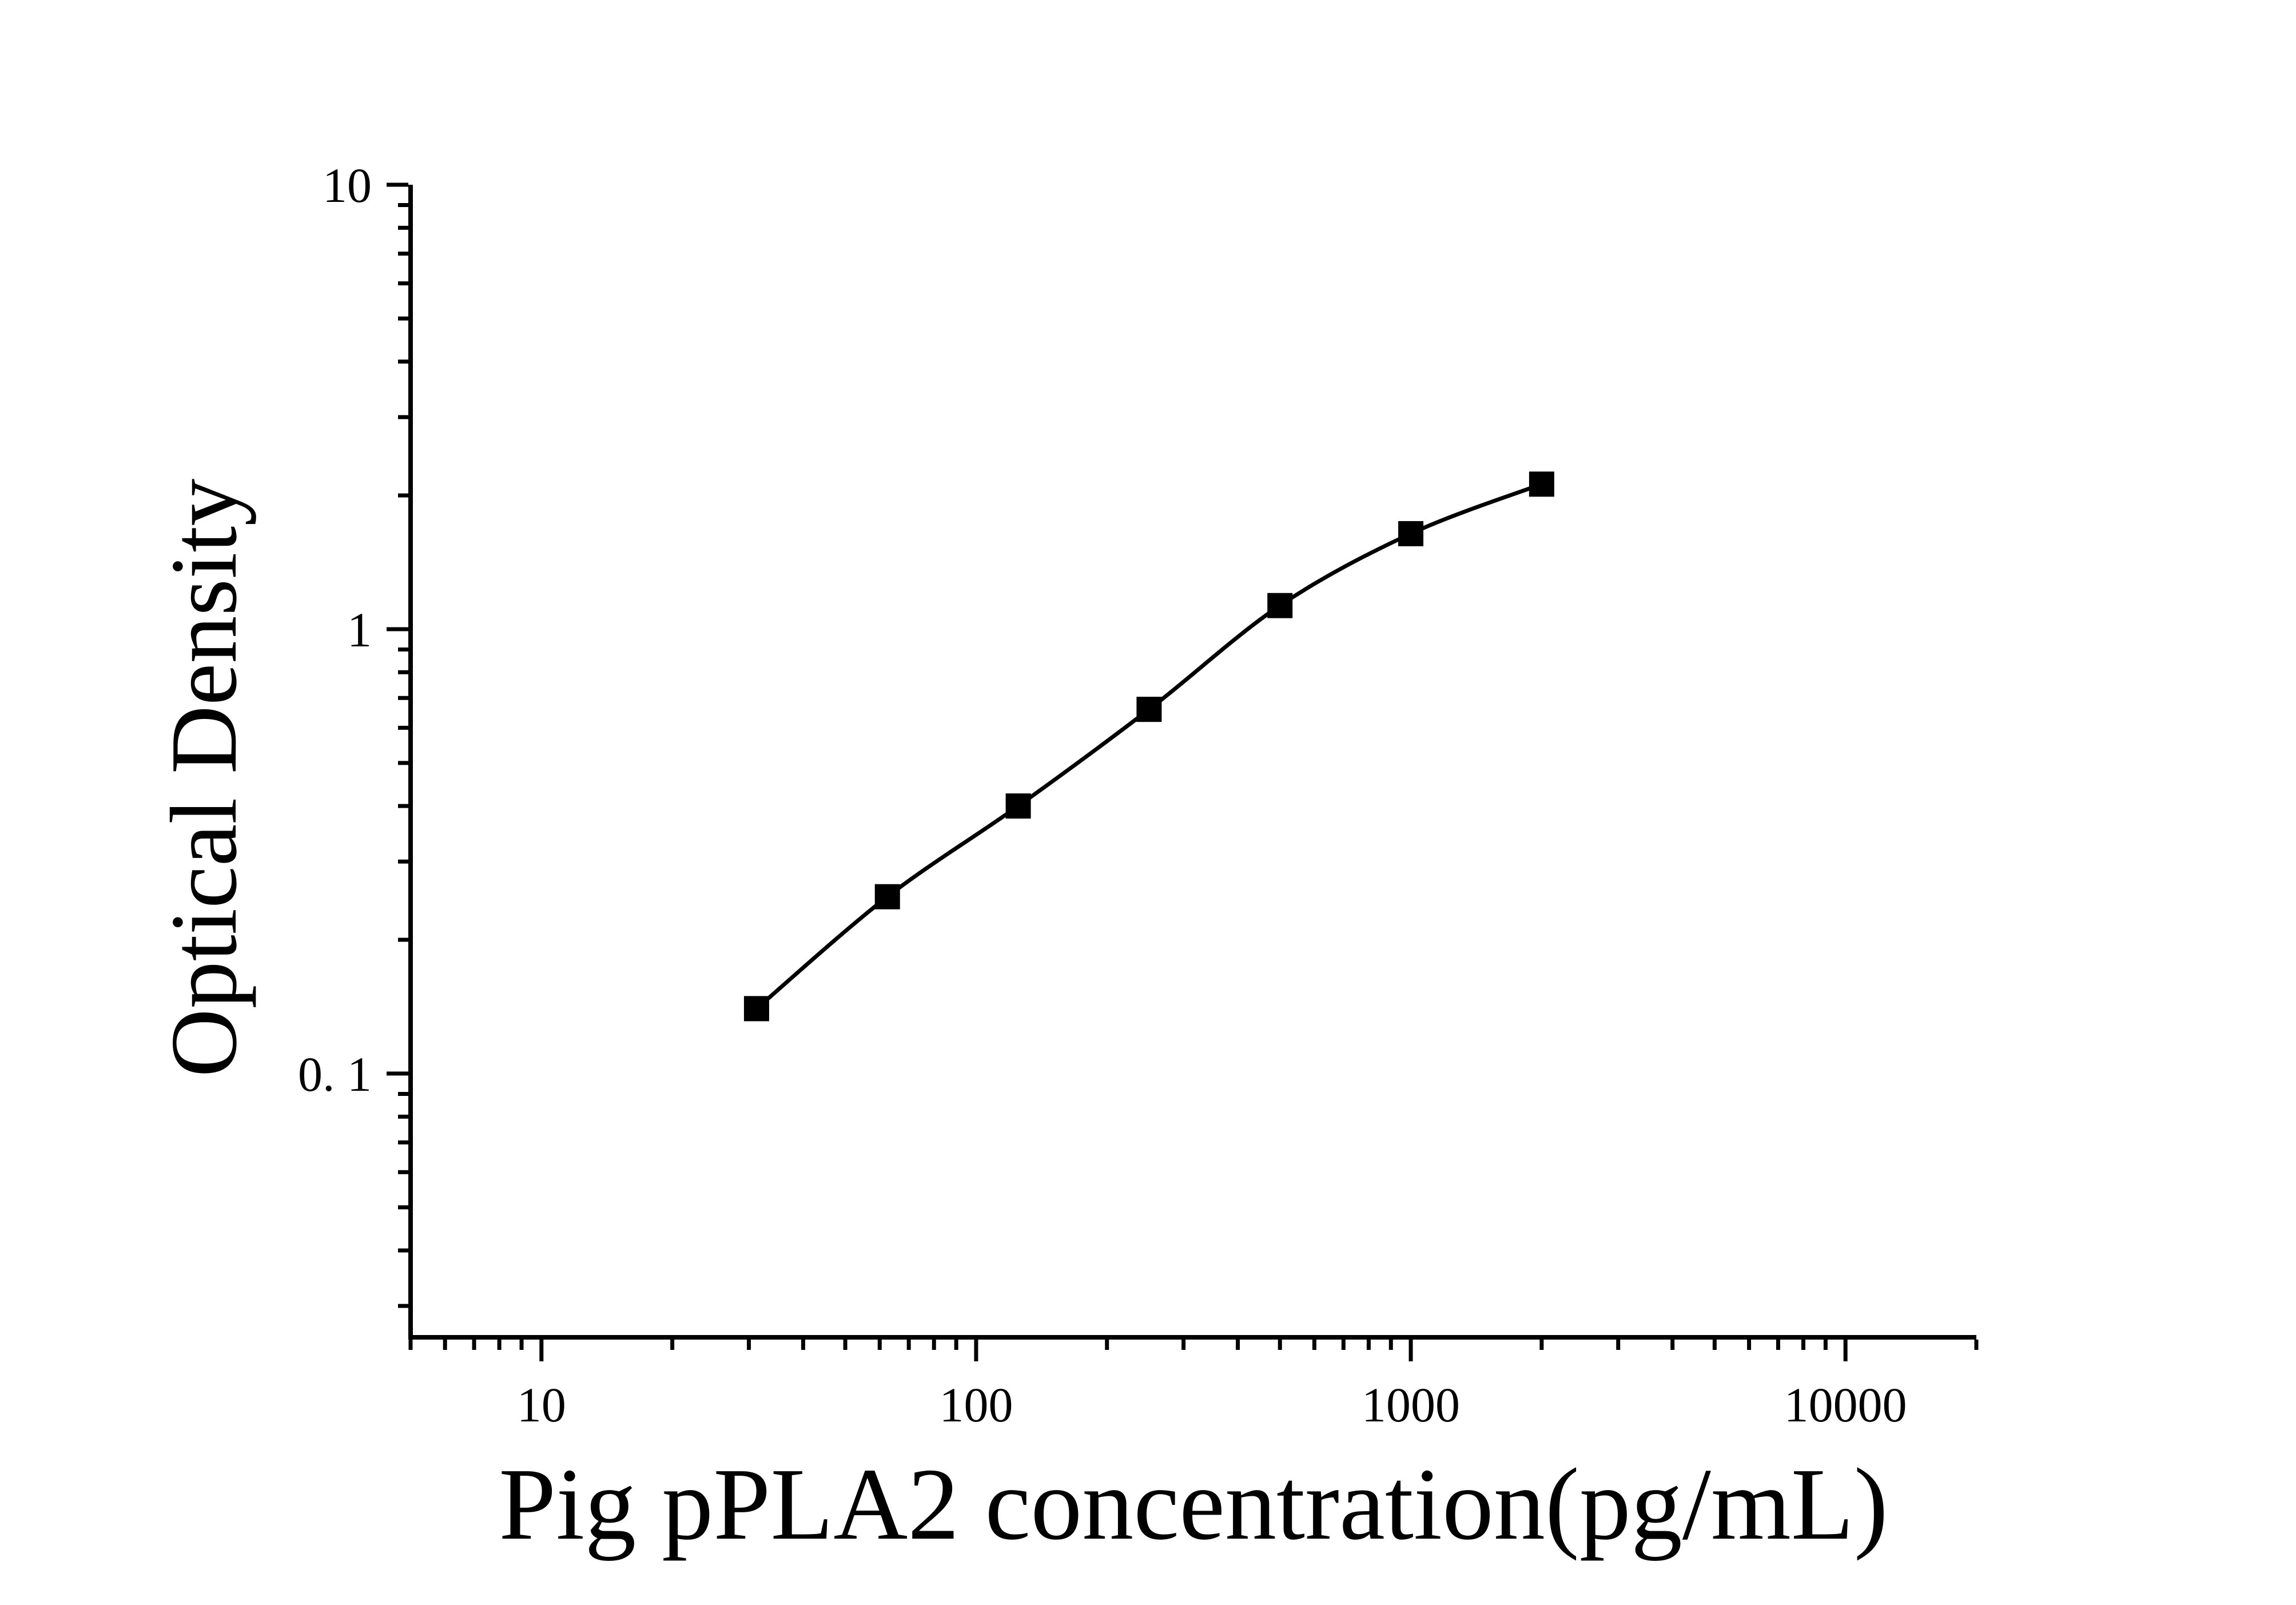  I want to click on data-points, so click(1148, 746).